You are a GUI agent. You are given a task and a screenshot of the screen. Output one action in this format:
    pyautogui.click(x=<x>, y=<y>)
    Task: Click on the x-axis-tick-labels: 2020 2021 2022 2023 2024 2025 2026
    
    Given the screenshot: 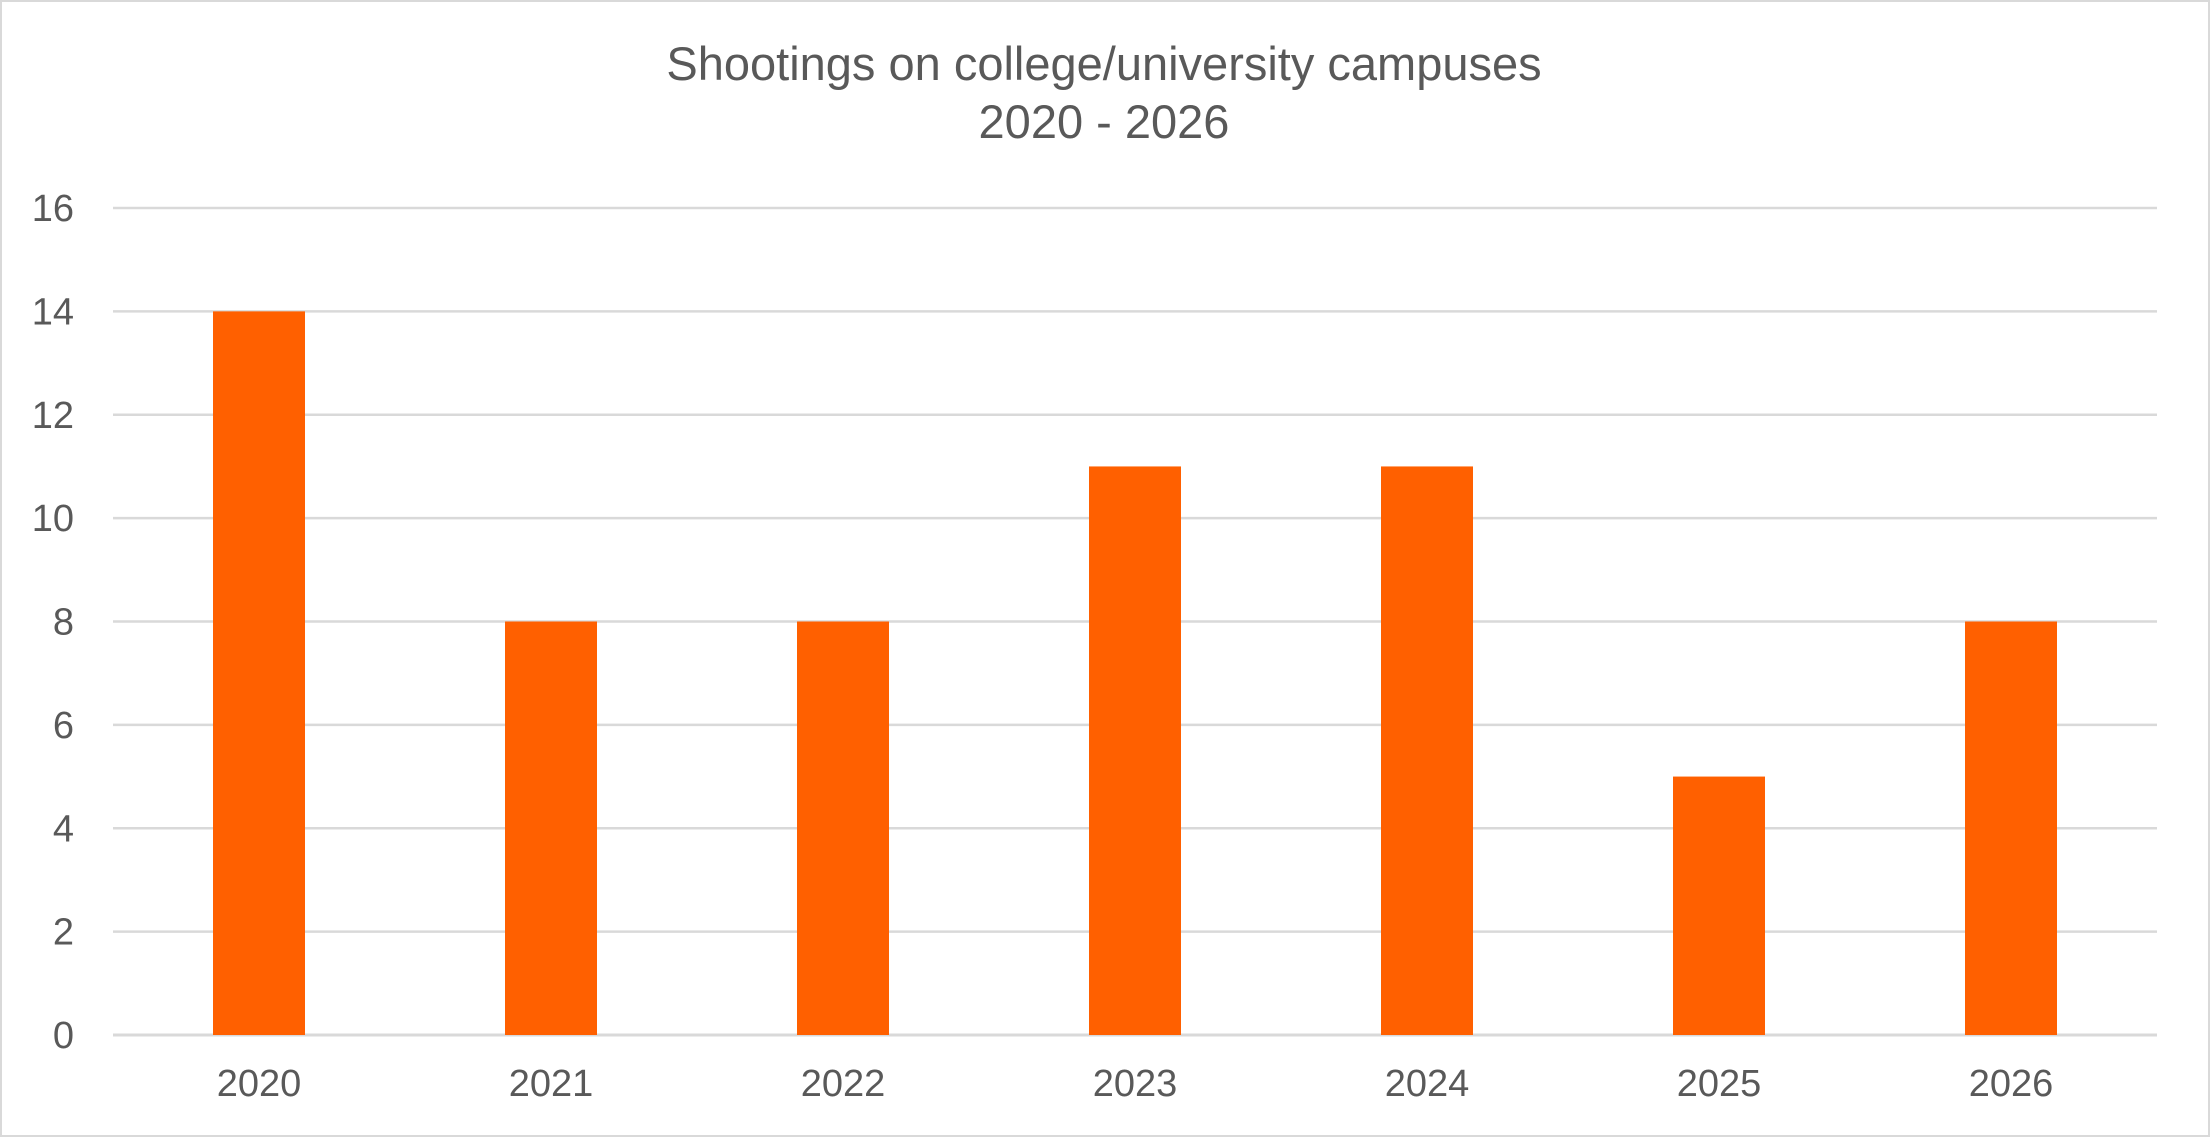 What is the action you would take?
    pyautogui.click(x=1135, y=1084)
    